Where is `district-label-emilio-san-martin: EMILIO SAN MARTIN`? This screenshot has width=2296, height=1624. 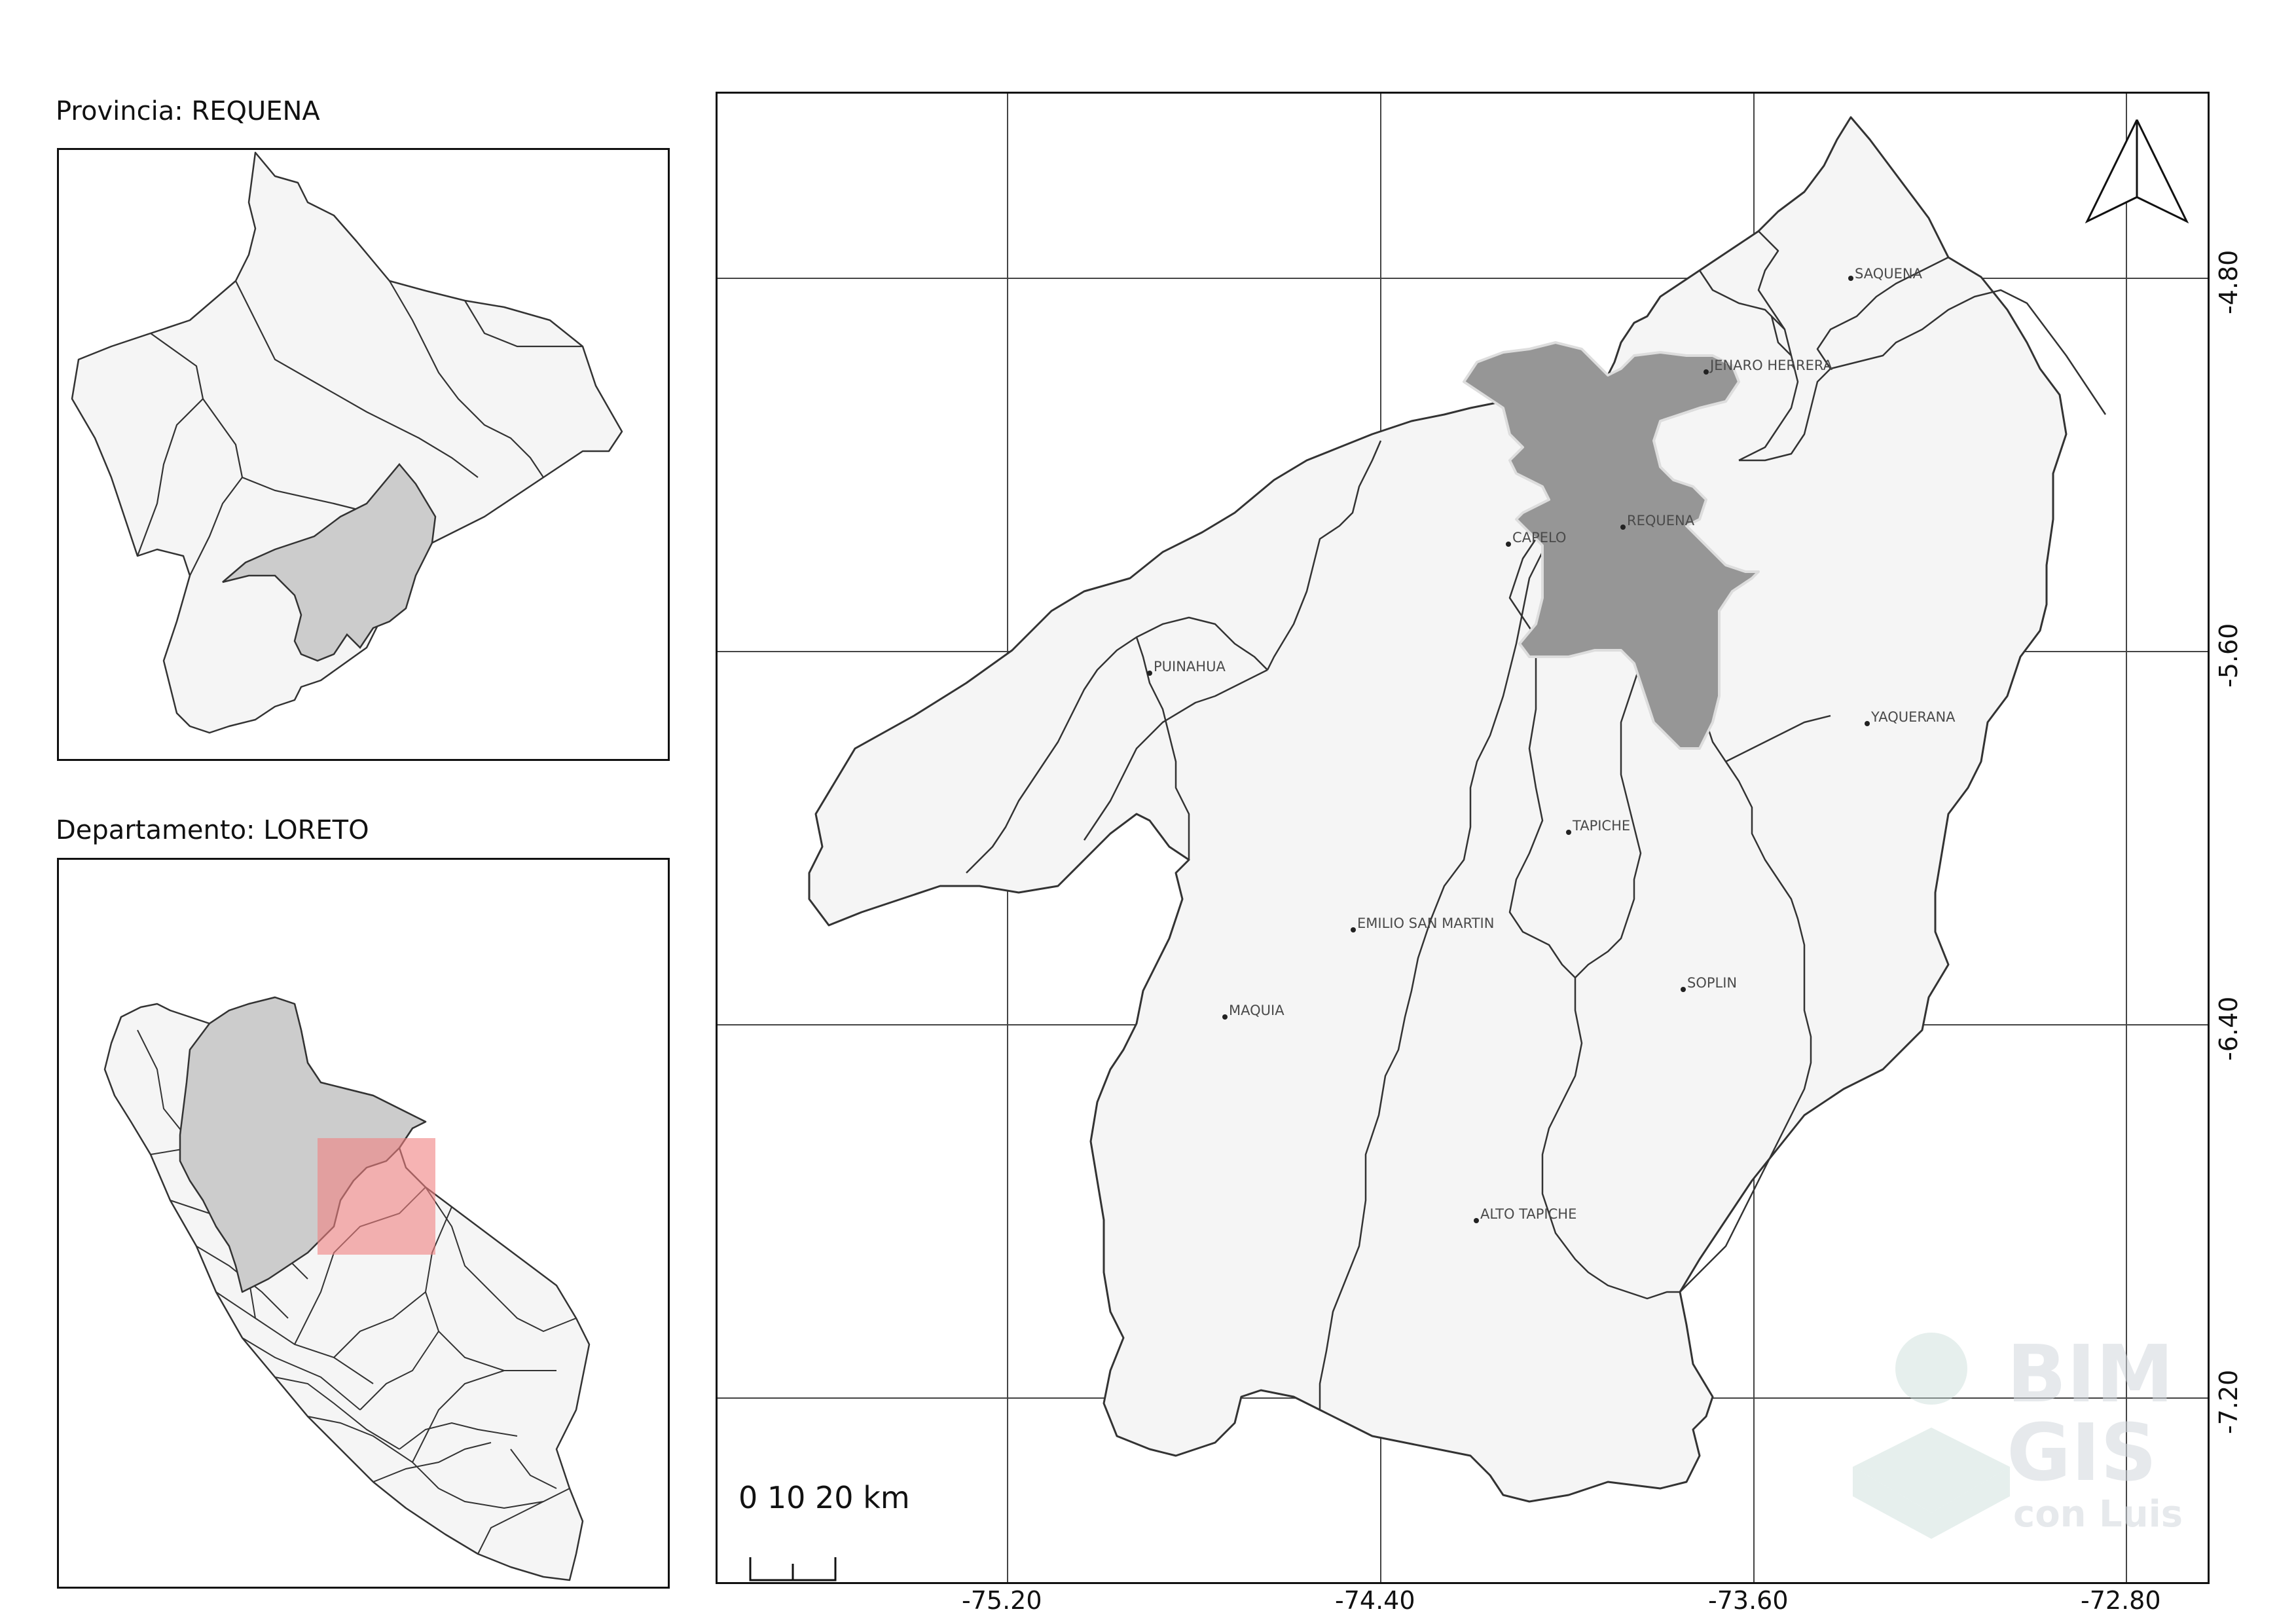 district-label-emilio-san-martin: EMILIO SAN MARTIN is located at coordinates (1425, 923).